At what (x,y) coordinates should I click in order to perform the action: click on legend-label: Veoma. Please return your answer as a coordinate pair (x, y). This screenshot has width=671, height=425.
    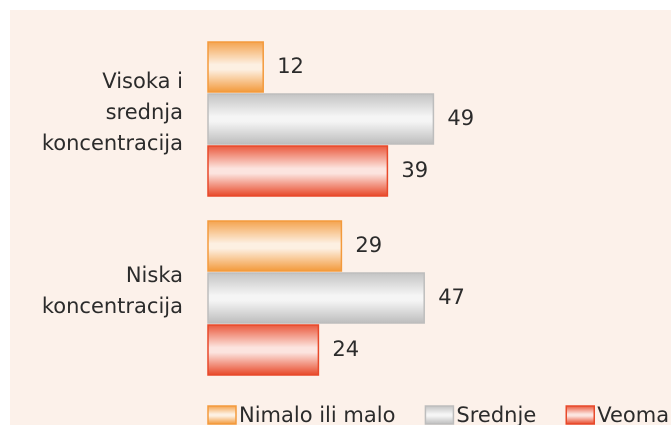
    Looking at the image, I should click on (633, 414).